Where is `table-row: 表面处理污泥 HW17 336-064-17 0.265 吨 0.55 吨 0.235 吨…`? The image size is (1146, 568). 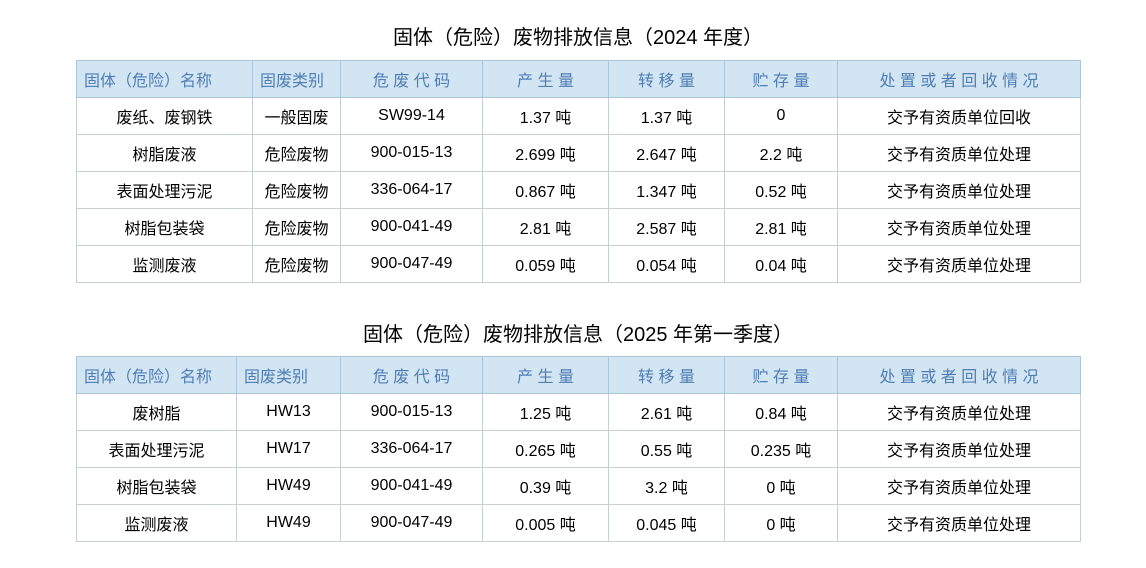
table-row: 表面处理污泥 HW17 336-064-17 0.265 吨 0.55 吨 0.235 吨… is located at coordinates (578, 449).